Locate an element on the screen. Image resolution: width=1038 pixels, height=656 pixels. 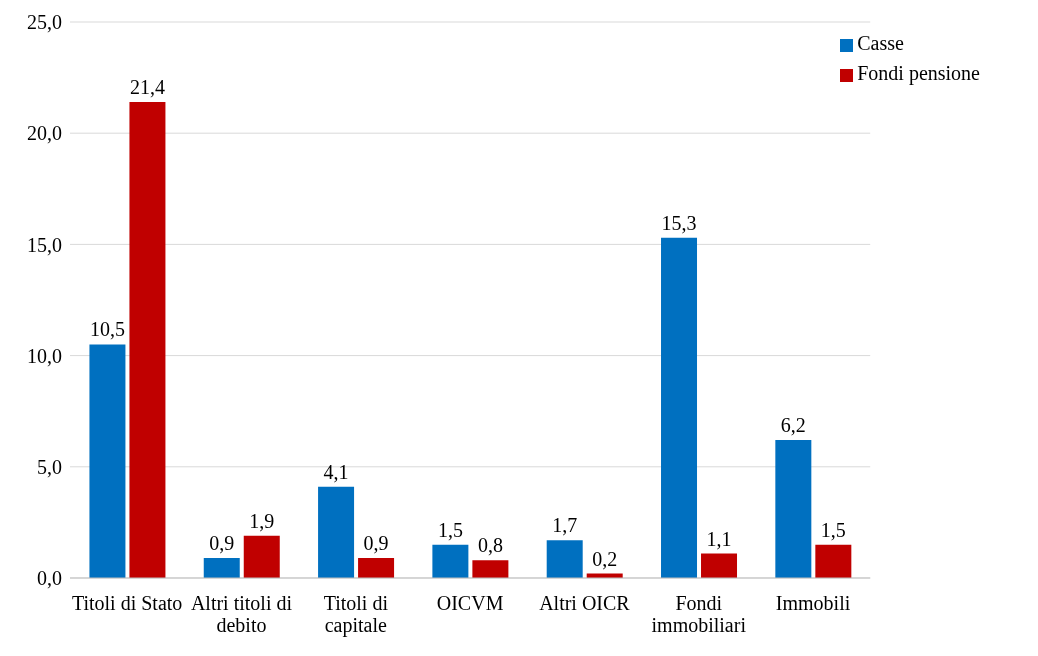
x-tick-label: Altri titoli di debito is located at coordinates (241, 614).